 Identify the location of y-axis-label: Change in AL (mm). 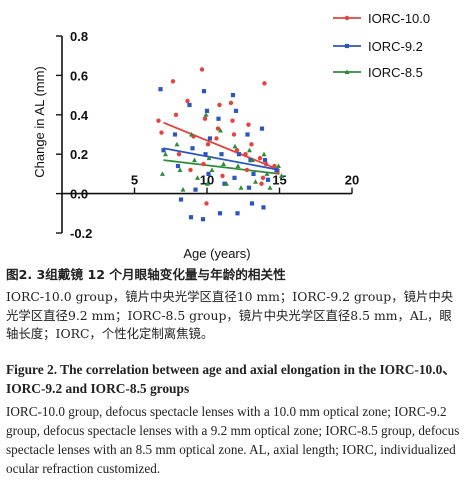
(39, 122).